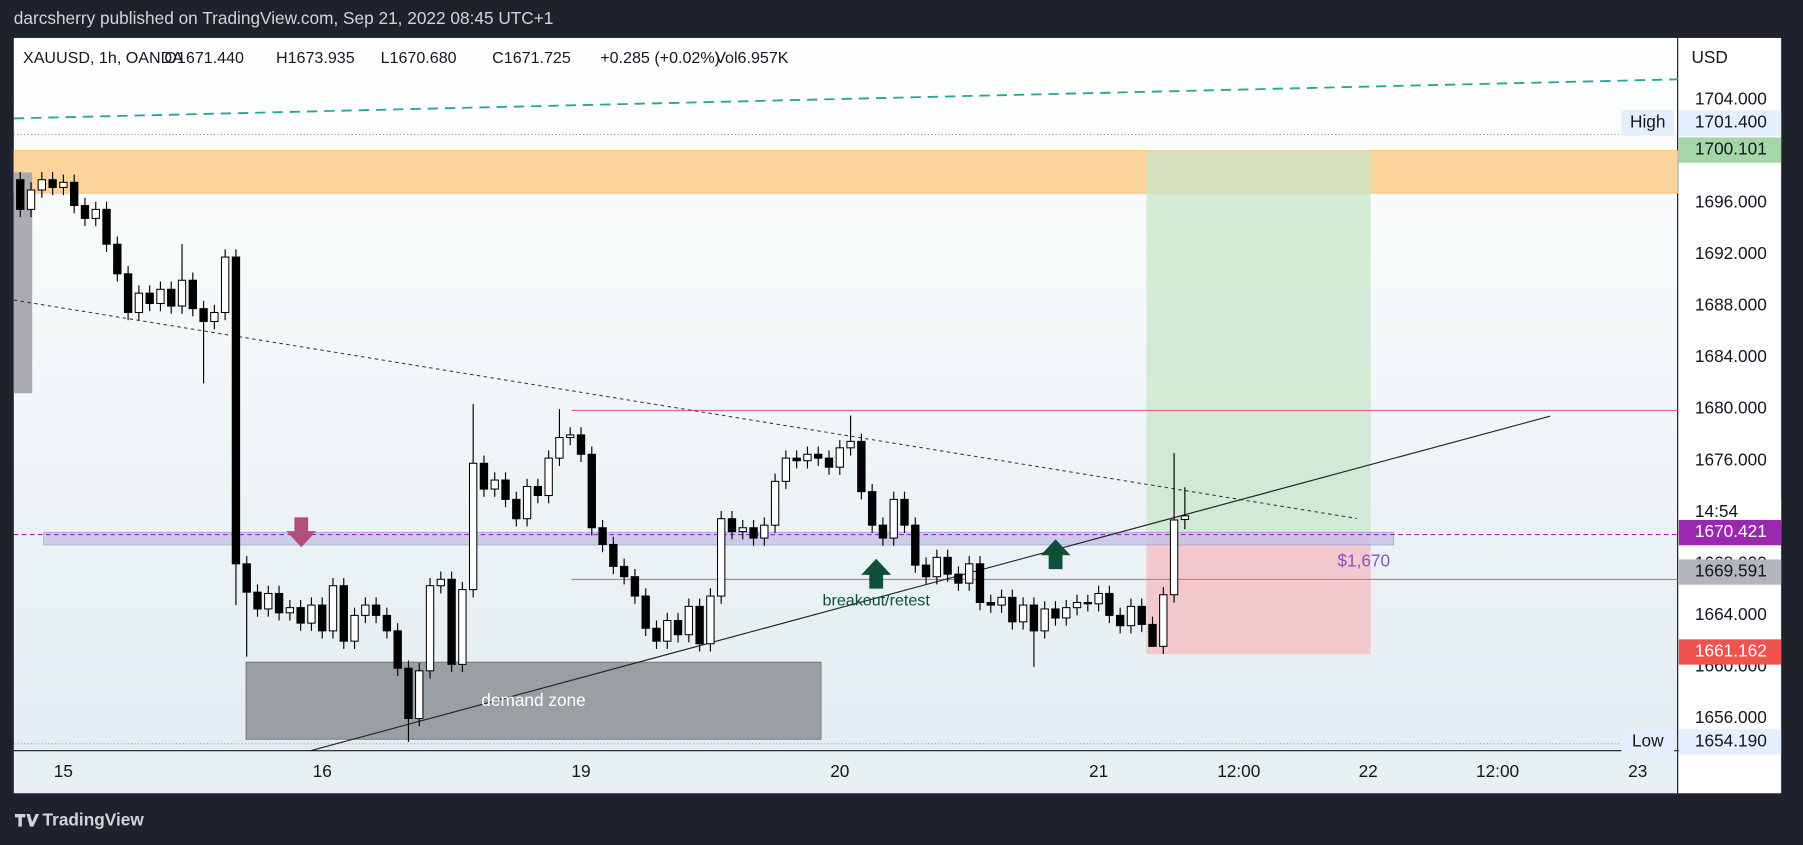 The height and width of the screenshot is (845, 1803). I want to click on y-tick-label: 1704.000, so click(1731, 98).